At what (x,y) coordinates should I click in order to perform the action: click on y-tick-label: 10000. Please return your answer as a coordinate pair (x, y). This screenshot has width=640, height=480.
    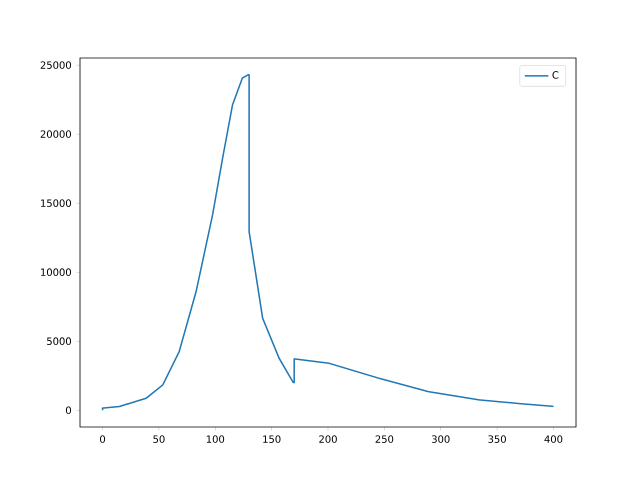
    Looking at the image, I should click on (56, 272).